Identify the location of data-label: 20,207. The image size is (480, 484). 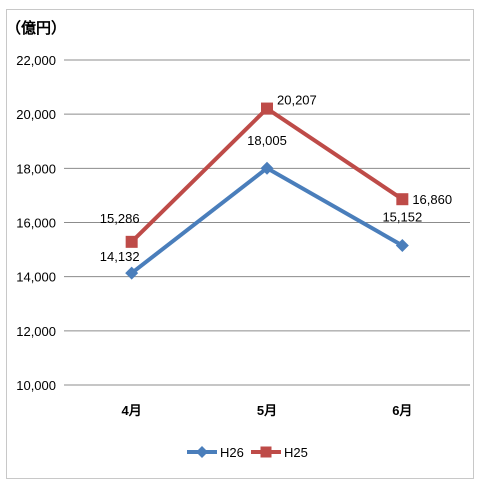
(297, 100).